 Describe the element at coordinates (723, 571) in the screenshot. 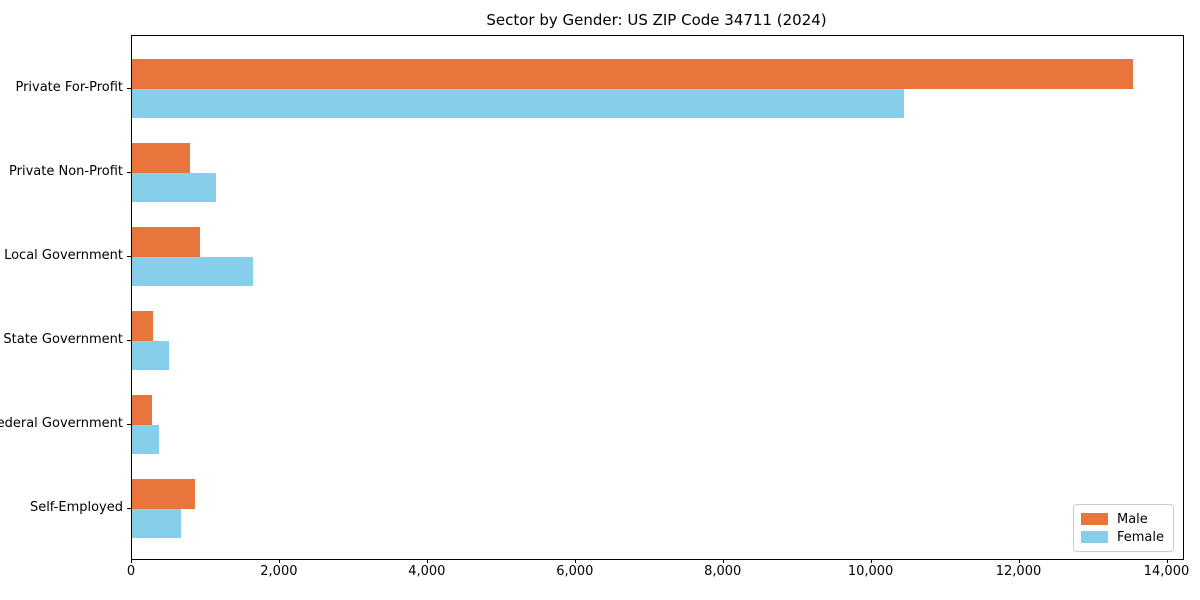

I see `x-tick-label: 8,000` at that location.